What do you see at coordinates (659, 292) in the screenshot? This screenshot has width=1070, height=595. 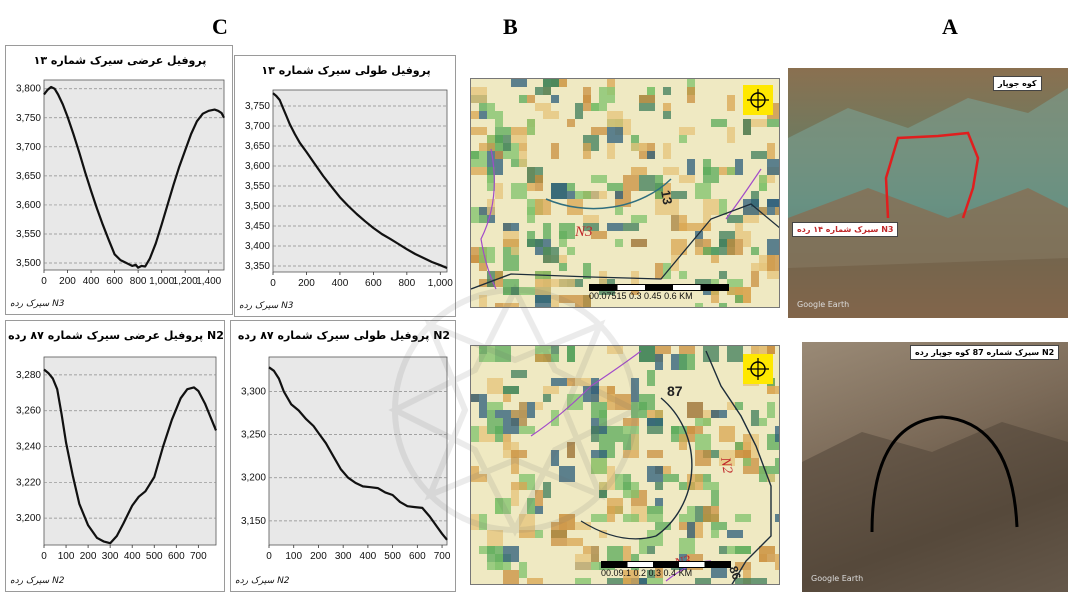 I see `map-top-scalebar: 00.07515 0.3 0.45 0.6 KM` at bounding box center [659, 292].